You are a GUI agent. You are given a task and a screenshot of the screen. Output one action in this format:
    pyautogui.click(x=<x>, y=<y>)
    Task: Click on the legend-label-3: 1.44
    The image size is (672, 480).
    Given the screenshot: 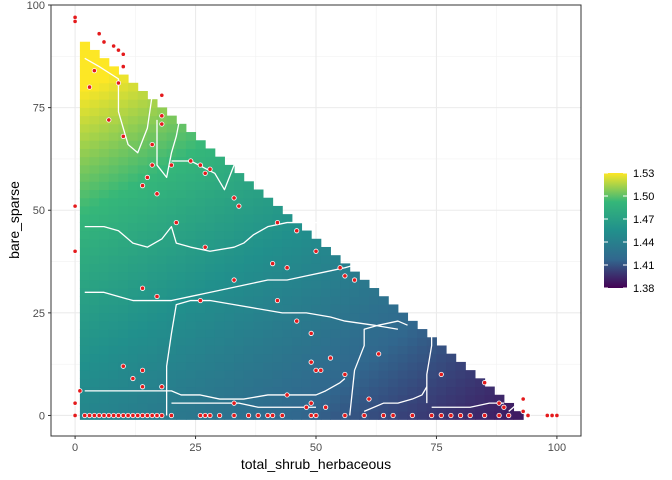 What is the action you would take?
    pyautogui.click(x=643, y=243)
    